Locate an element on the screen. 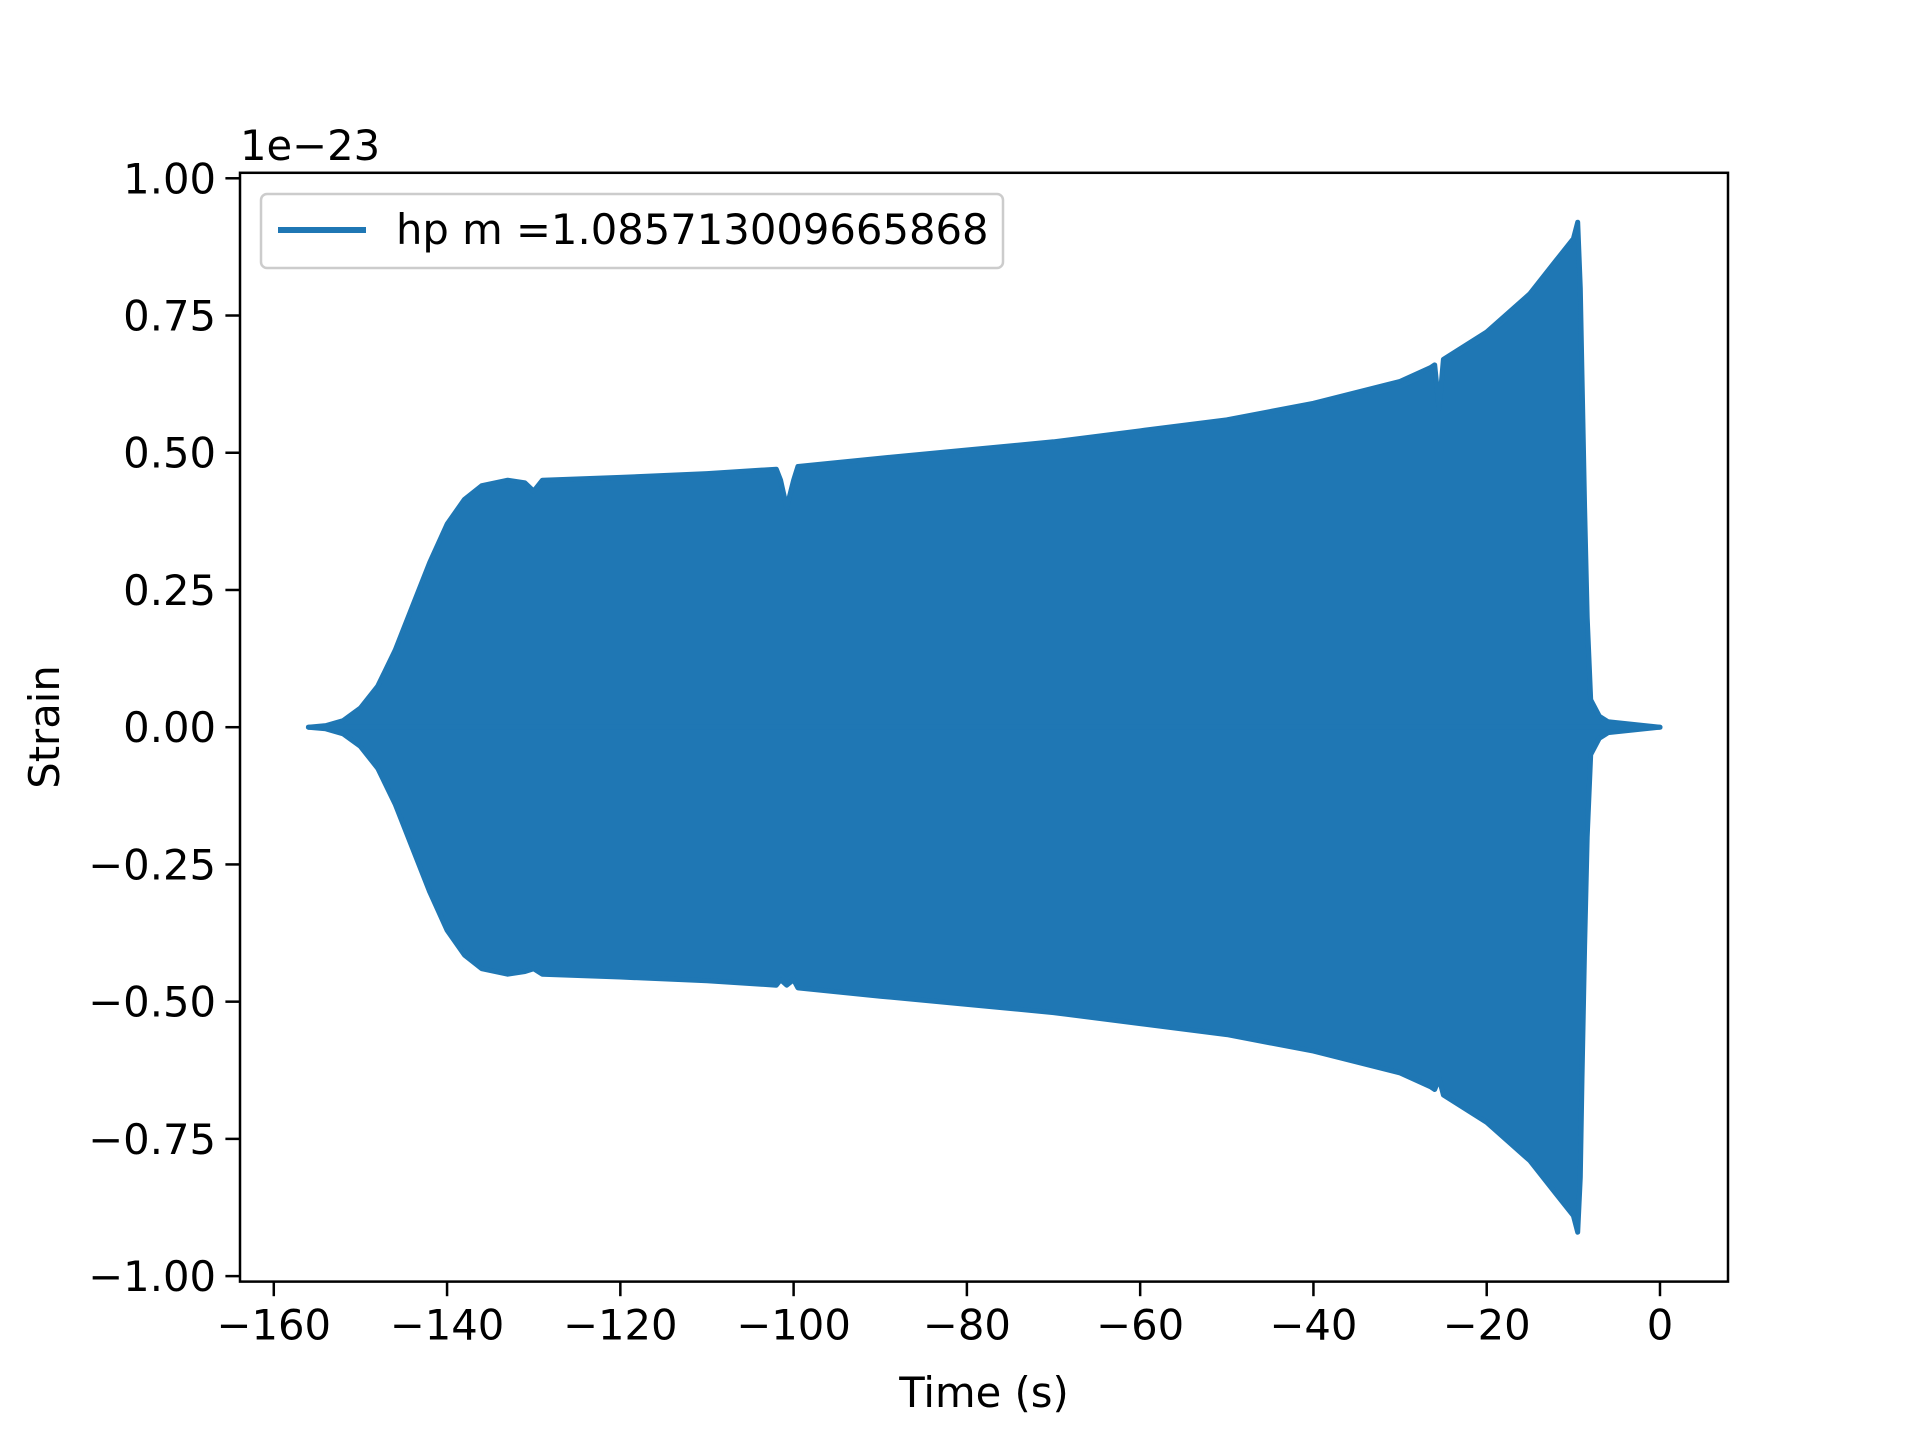 The image size is (1920, 1440). x-tick-label: −100 is located at coordinates (793, 1325).